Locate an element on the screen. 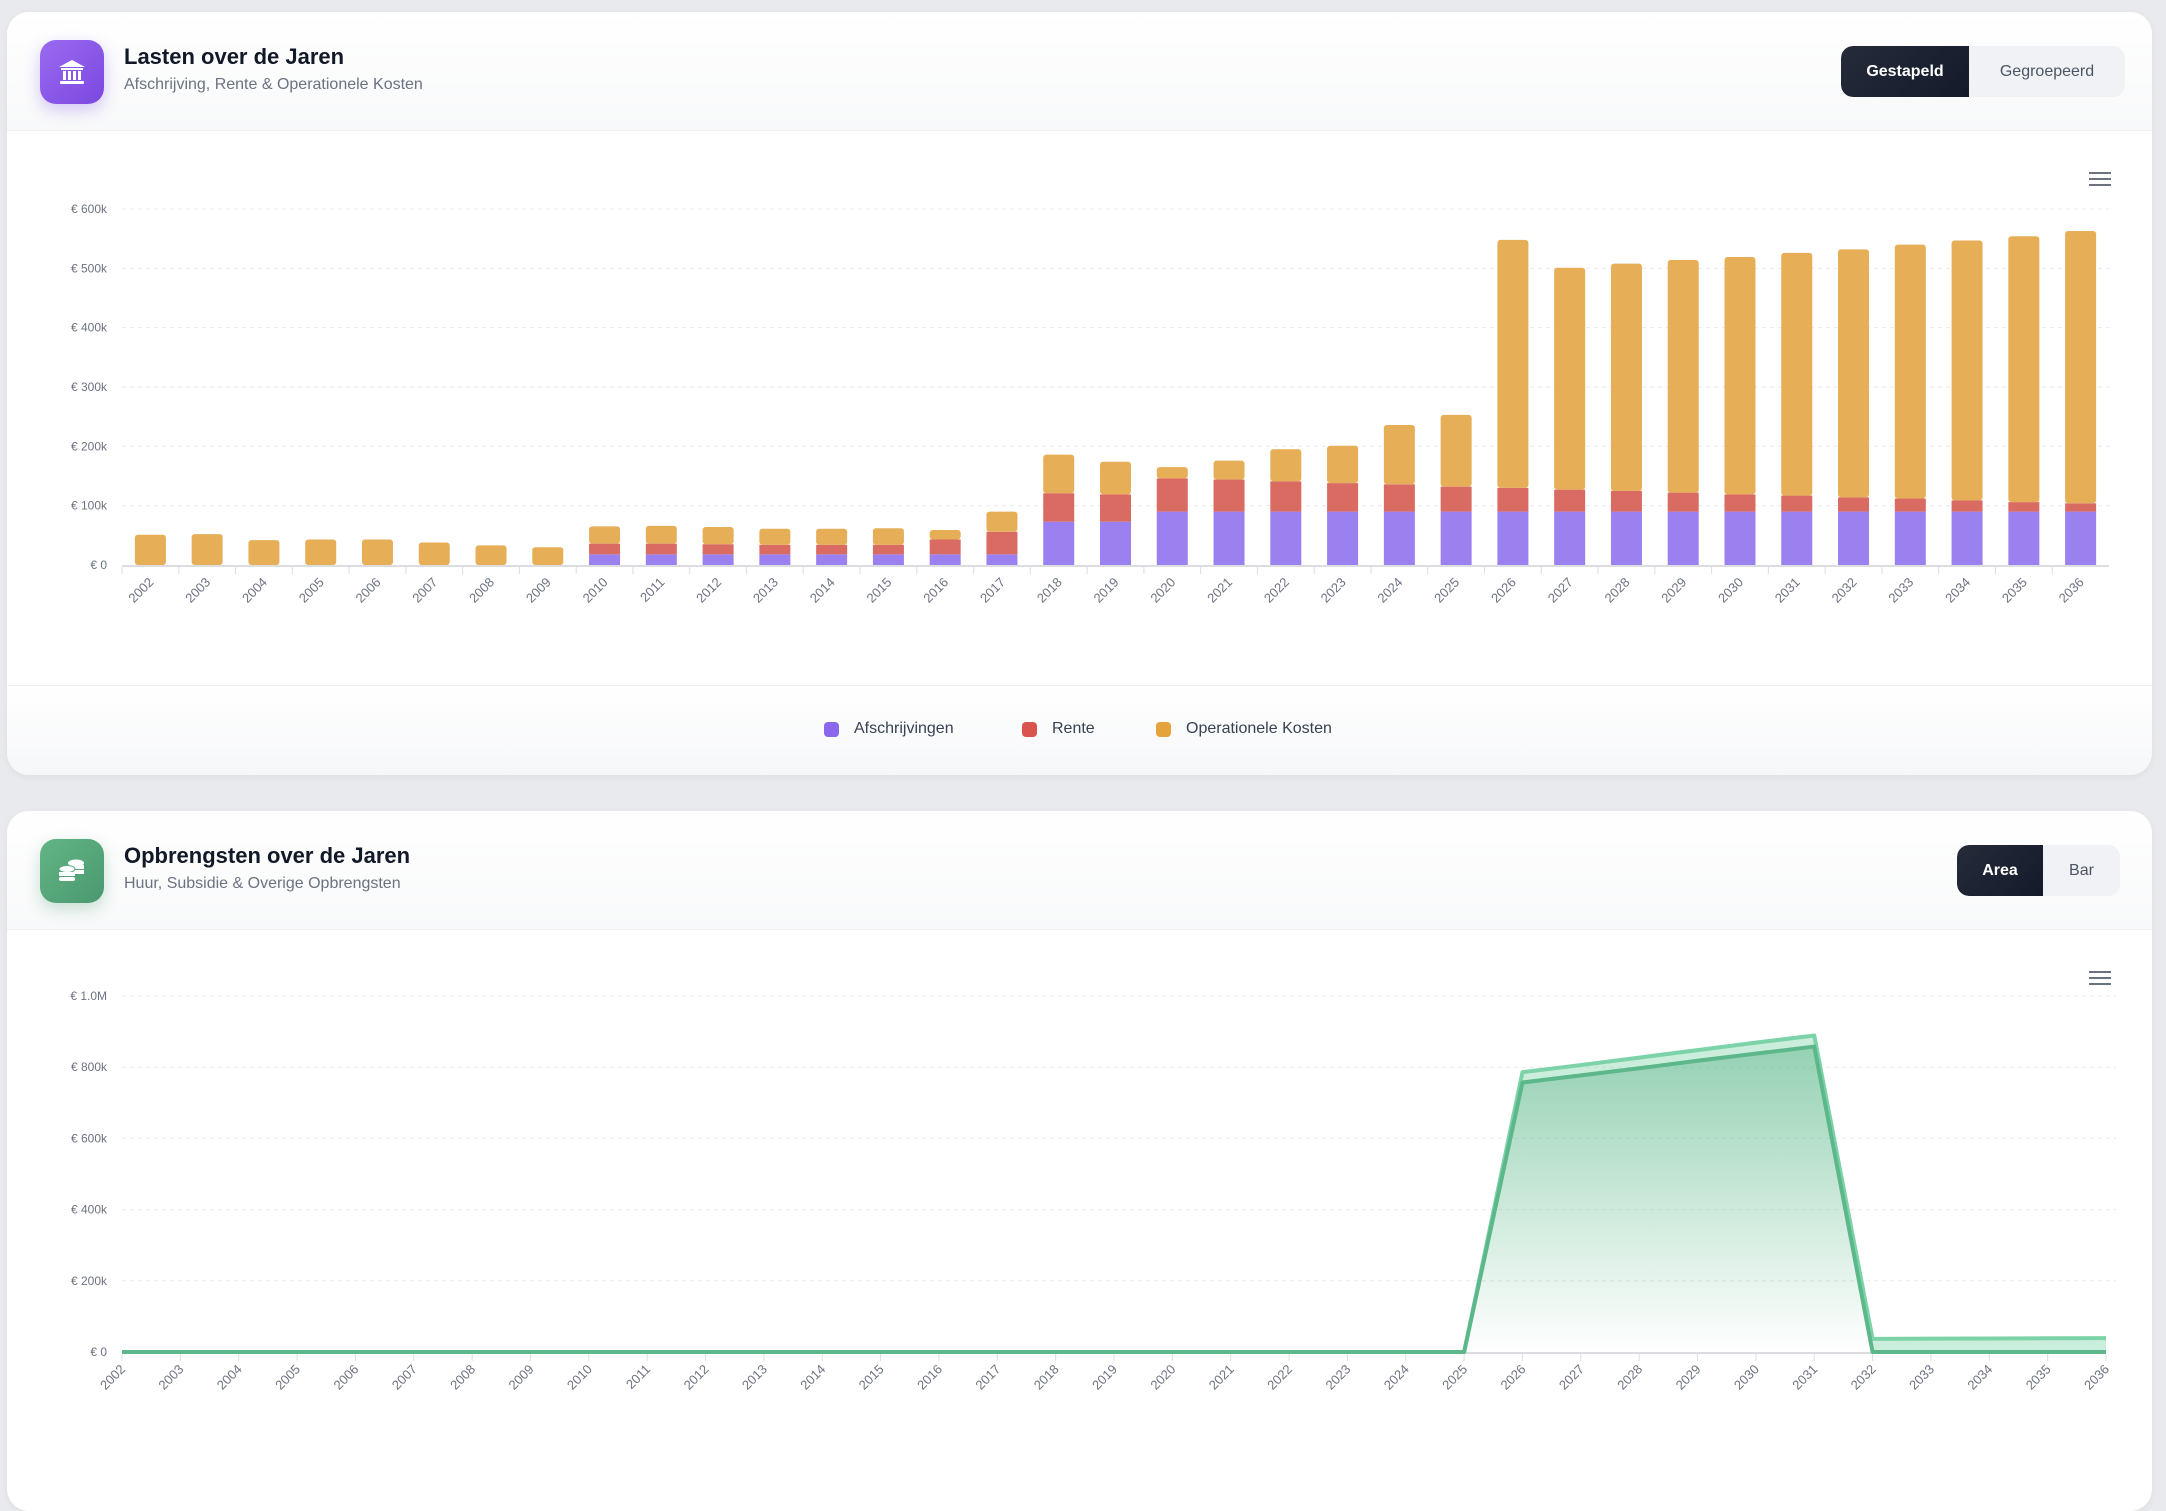  legend-item-afschrijvingen: Afschrijvingen is located at coordinates (889, 729).